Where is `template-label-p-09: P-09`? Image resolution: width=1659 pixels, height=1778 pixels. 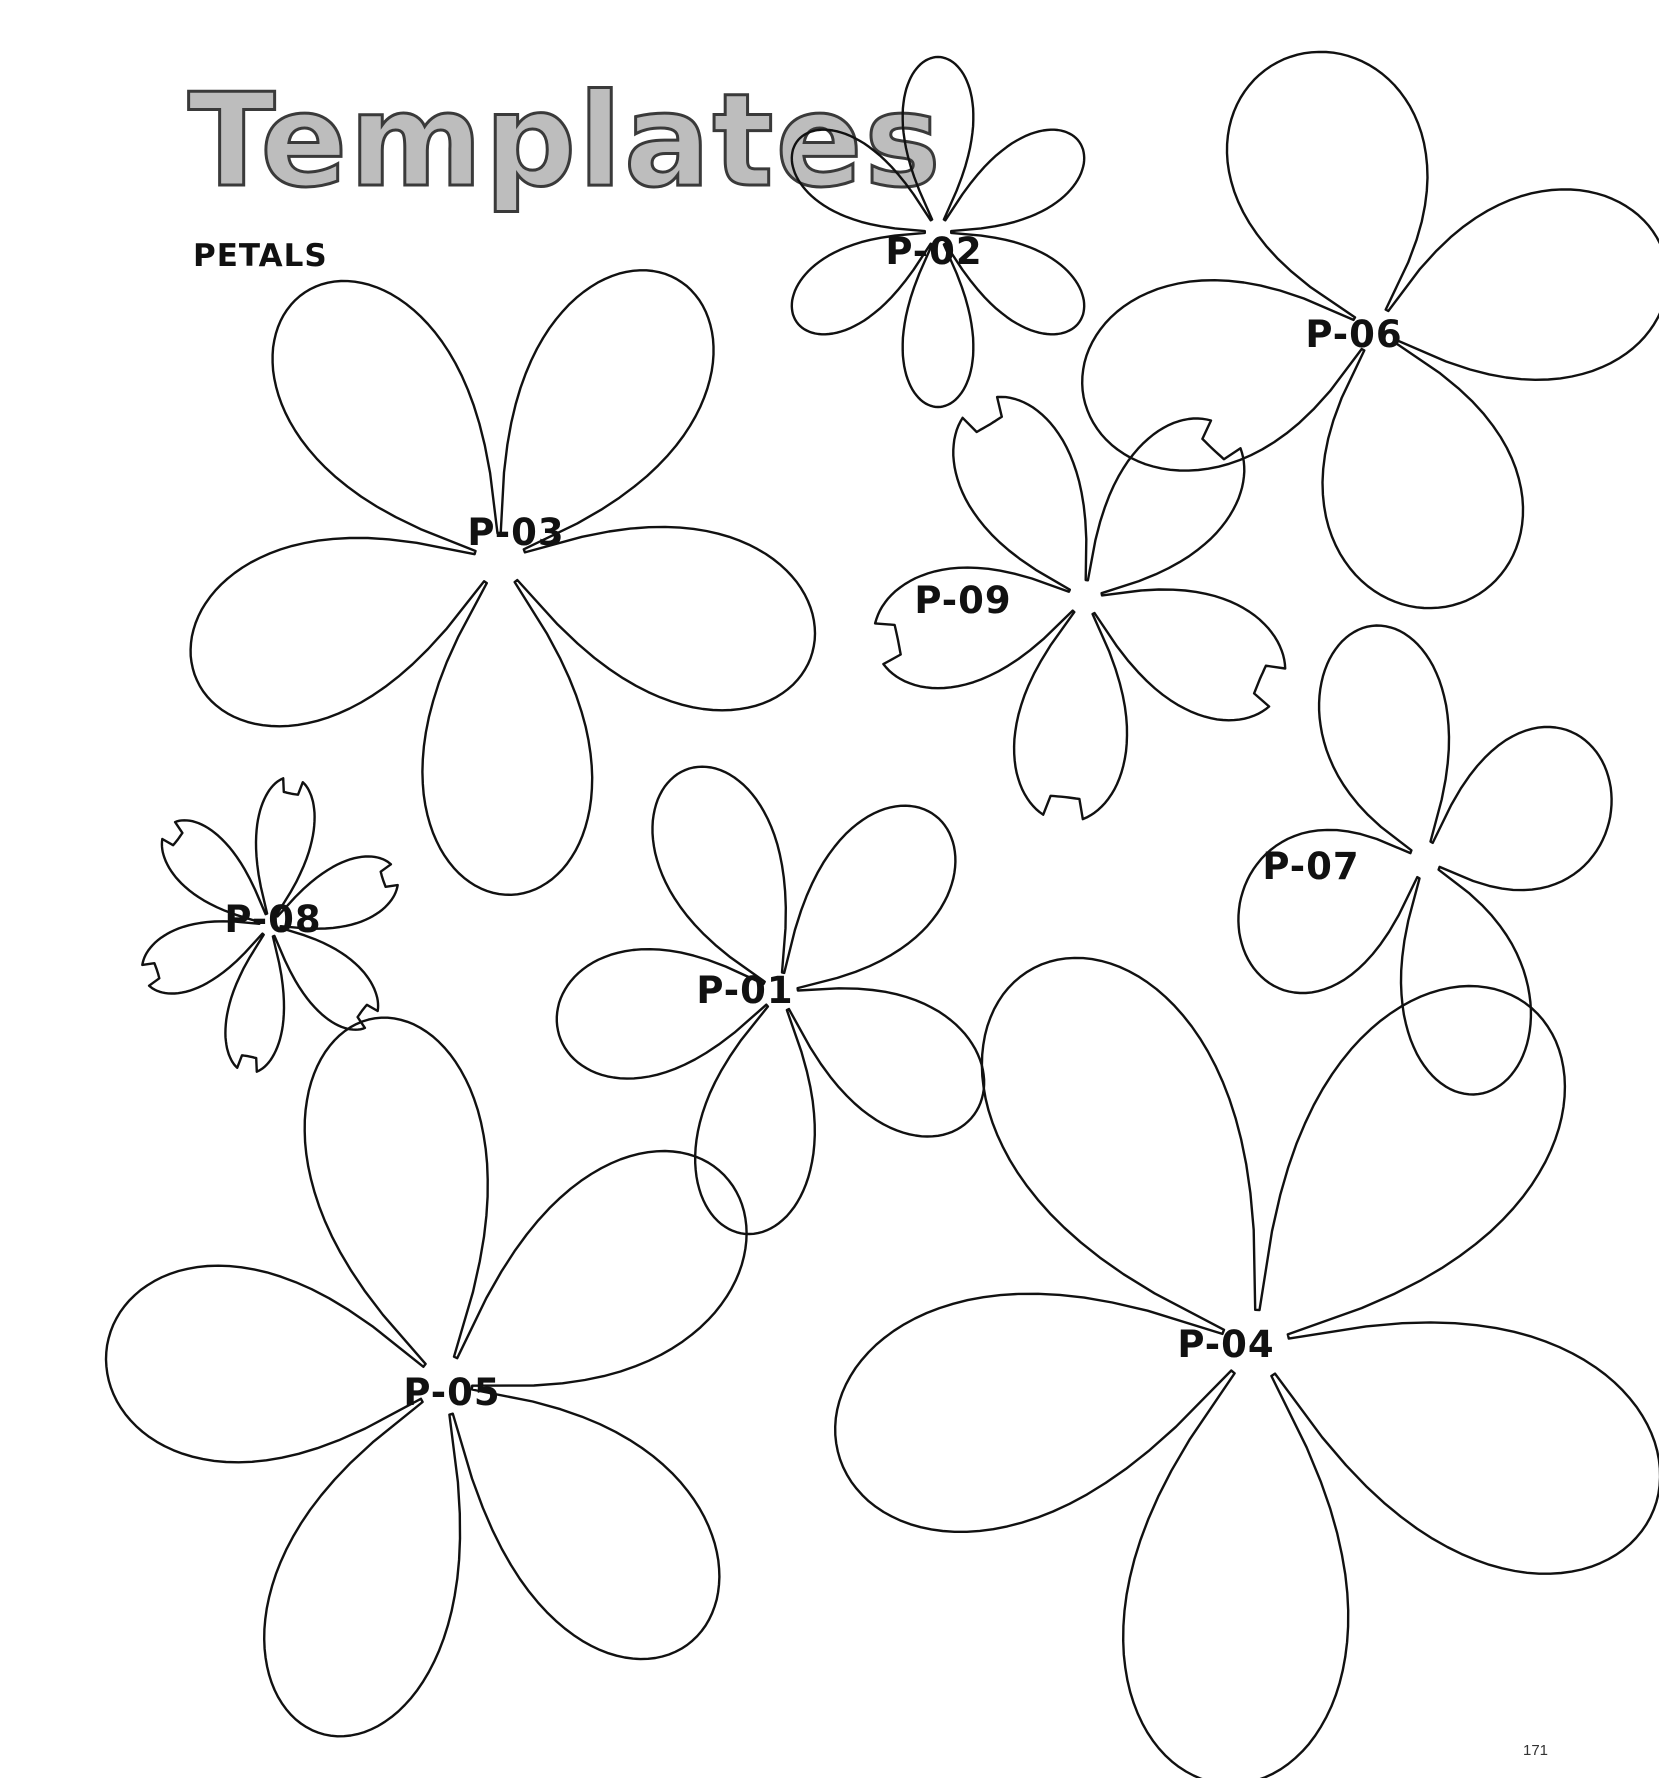
template-label-p-09: P-09 is located at coordinates (962, 600).